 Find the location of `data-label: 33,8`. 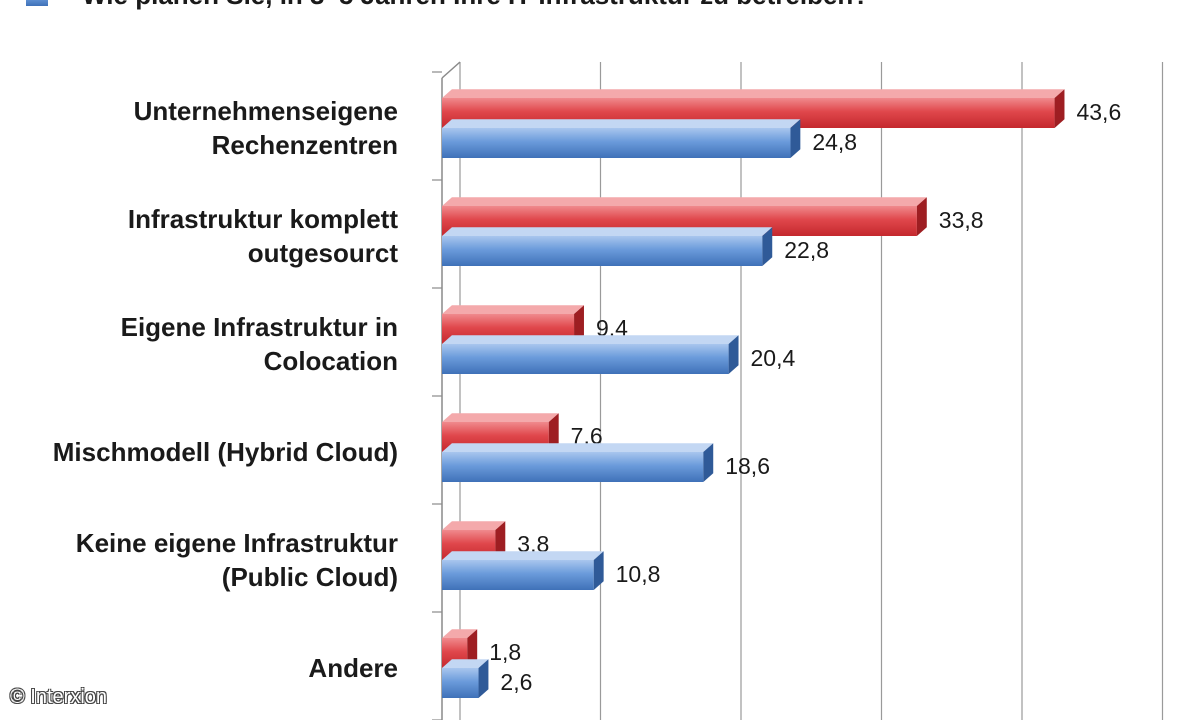

data-label: 33,8 is located at coordinates (961, 220).